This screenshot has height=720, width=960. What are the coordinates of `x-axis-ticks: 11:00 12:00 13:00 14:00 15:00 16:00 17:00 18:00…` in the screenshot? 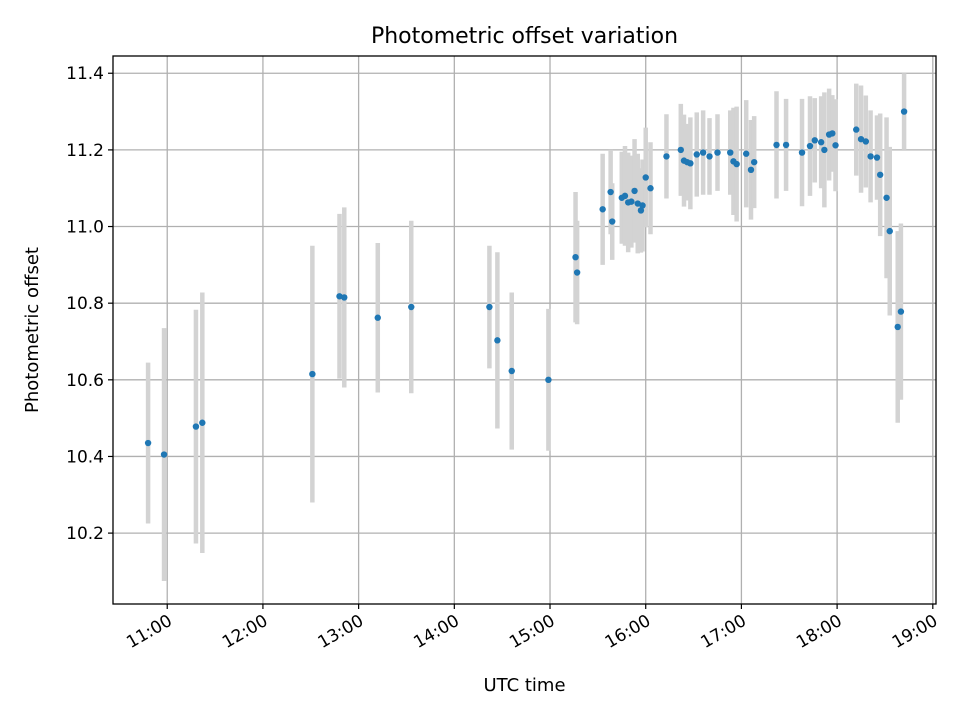 It's located at (532, 628).